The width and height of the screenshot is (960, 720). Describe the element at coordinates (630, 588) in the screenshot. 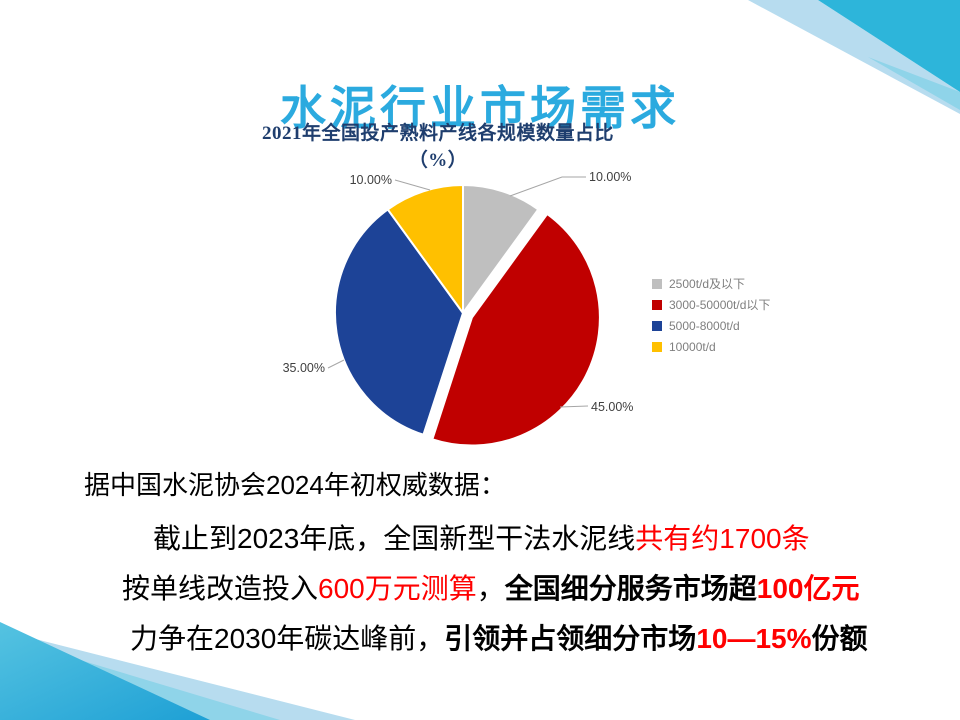

I see `text-segment: 全国细分服务市场超` at that location.